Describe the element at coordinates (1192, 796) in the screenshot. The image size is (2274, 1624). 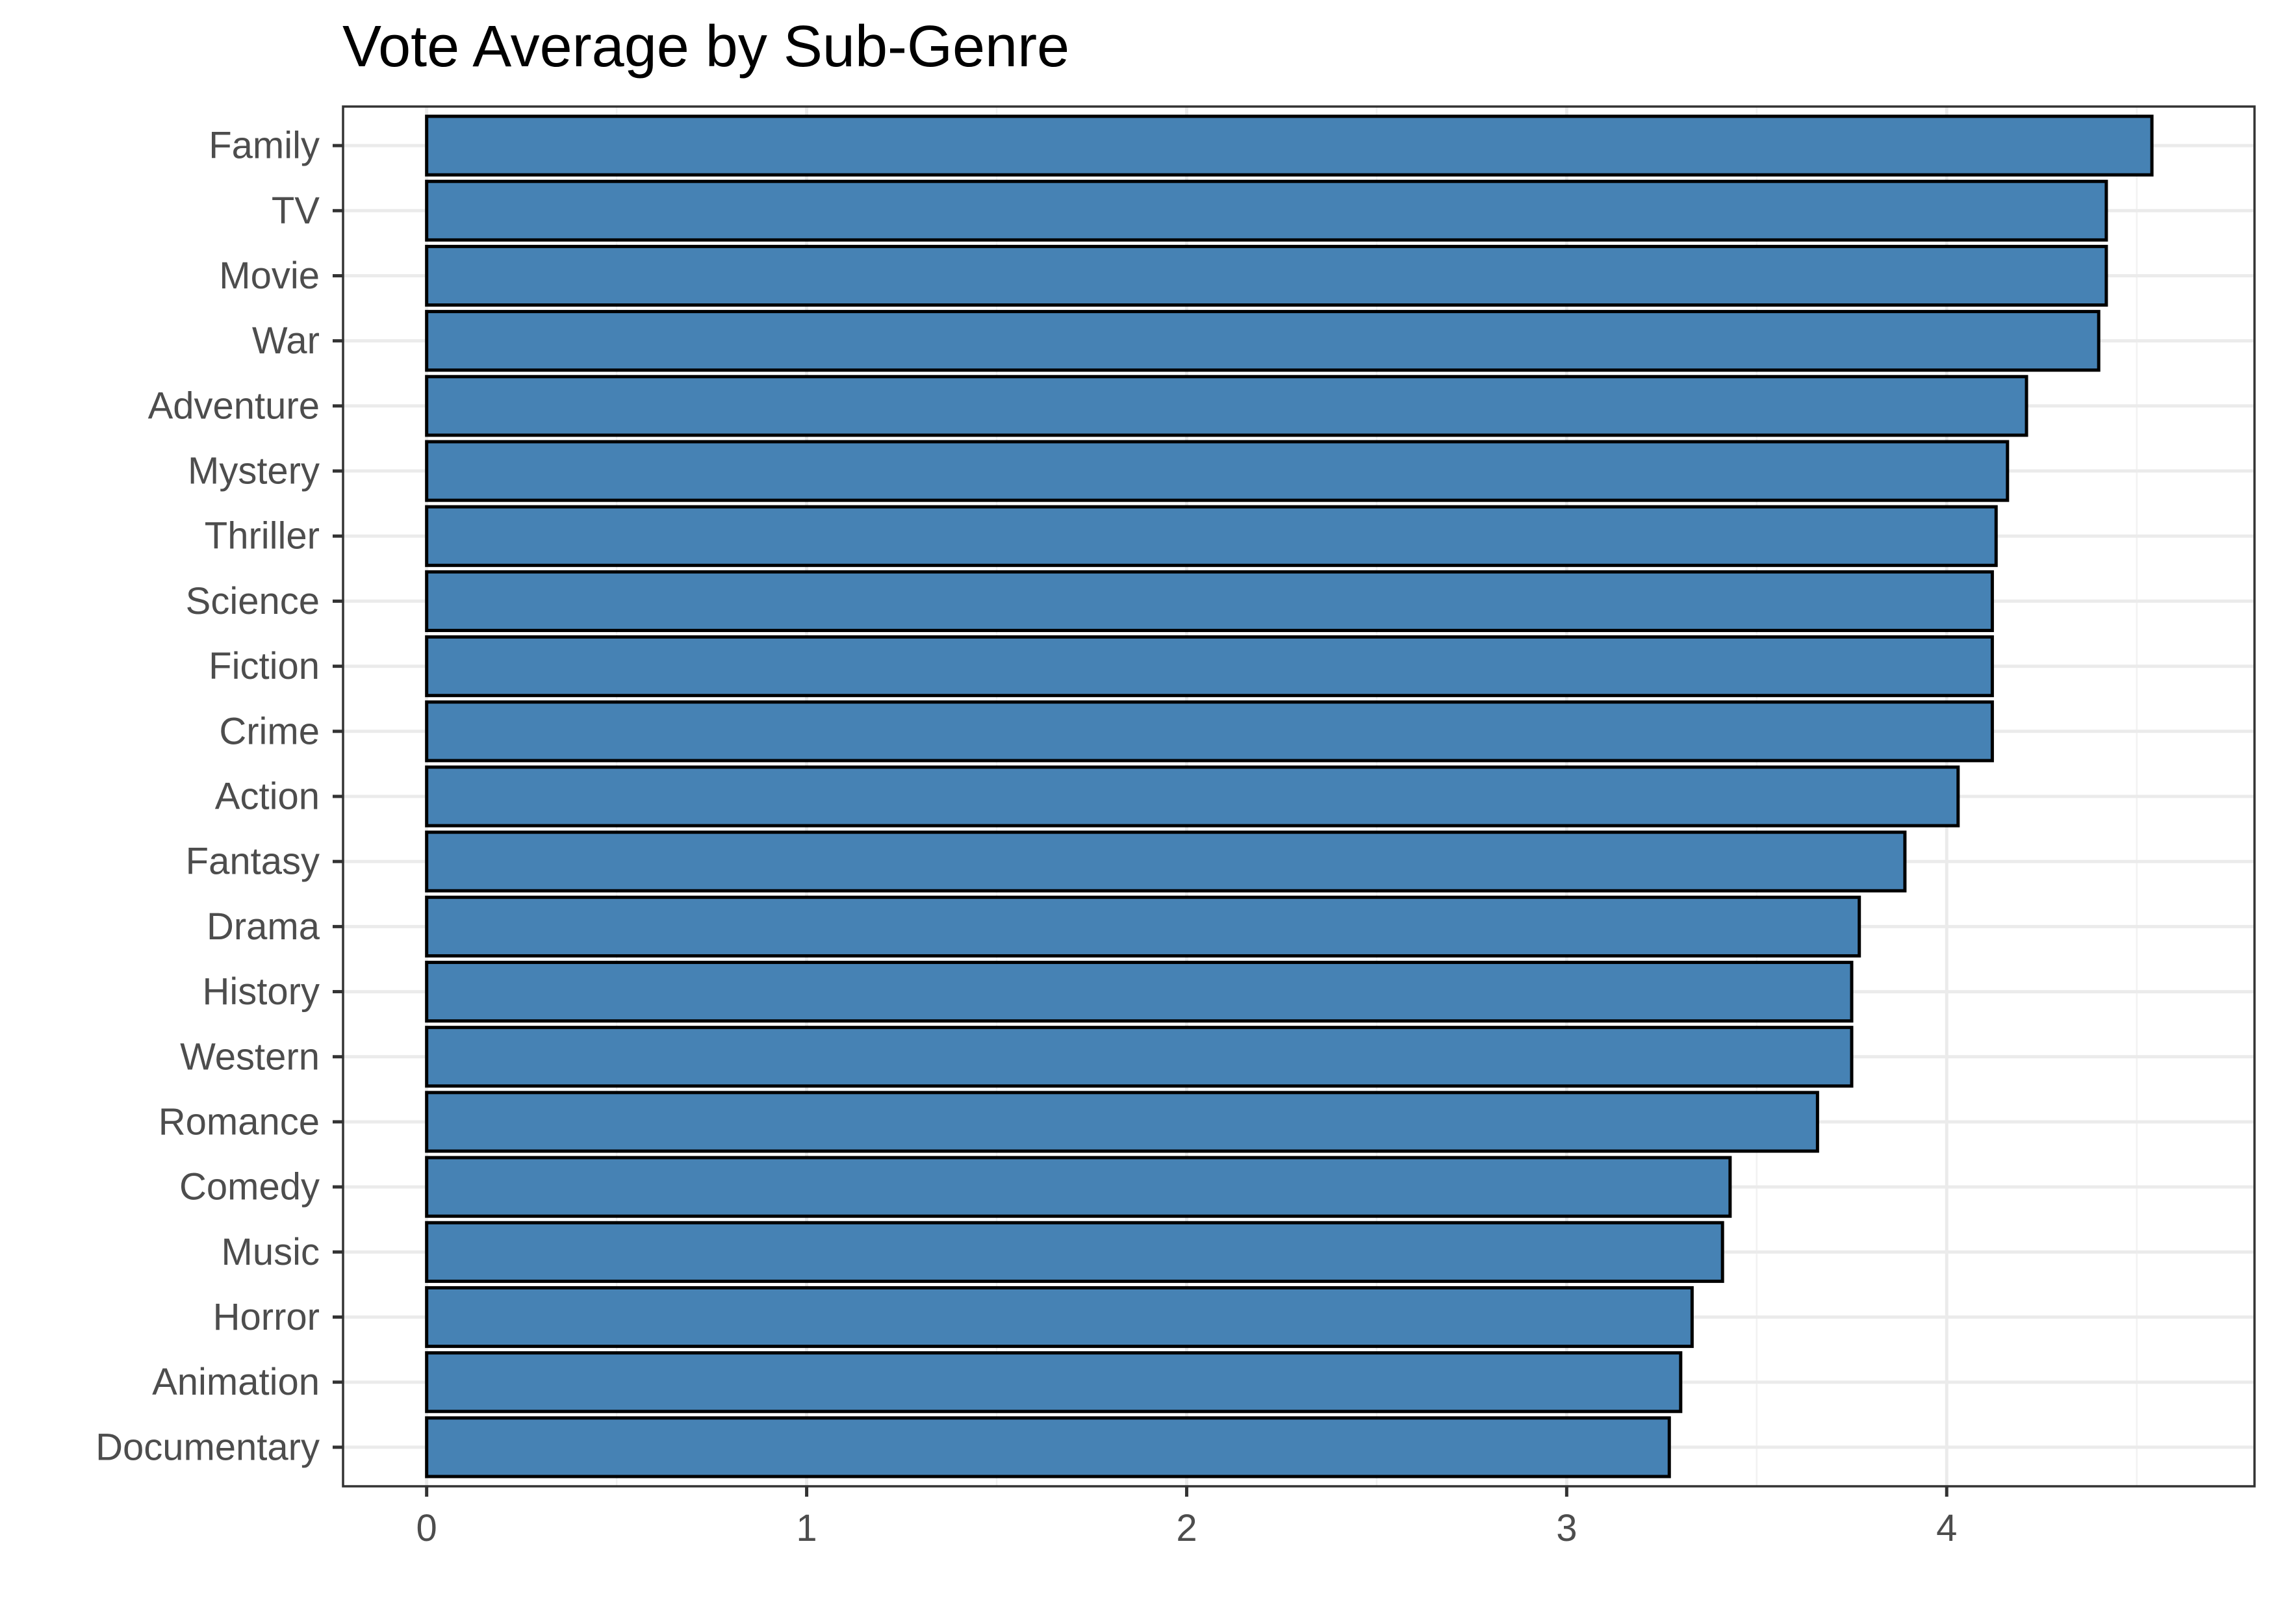
I see `bar-action` at that location.